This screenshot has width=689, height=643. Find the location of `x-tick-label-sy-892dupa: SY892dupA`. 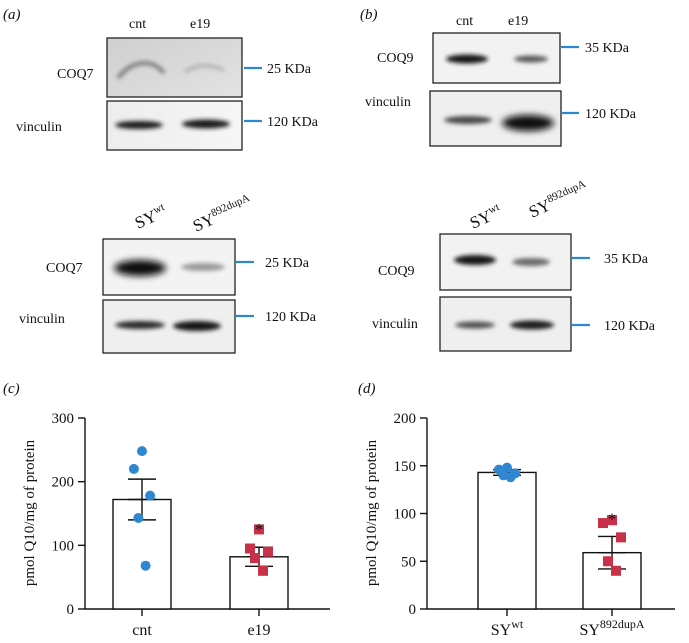

x-tick-label-sy-892dupa: SY892dupA is located at coordinates (611, 628).